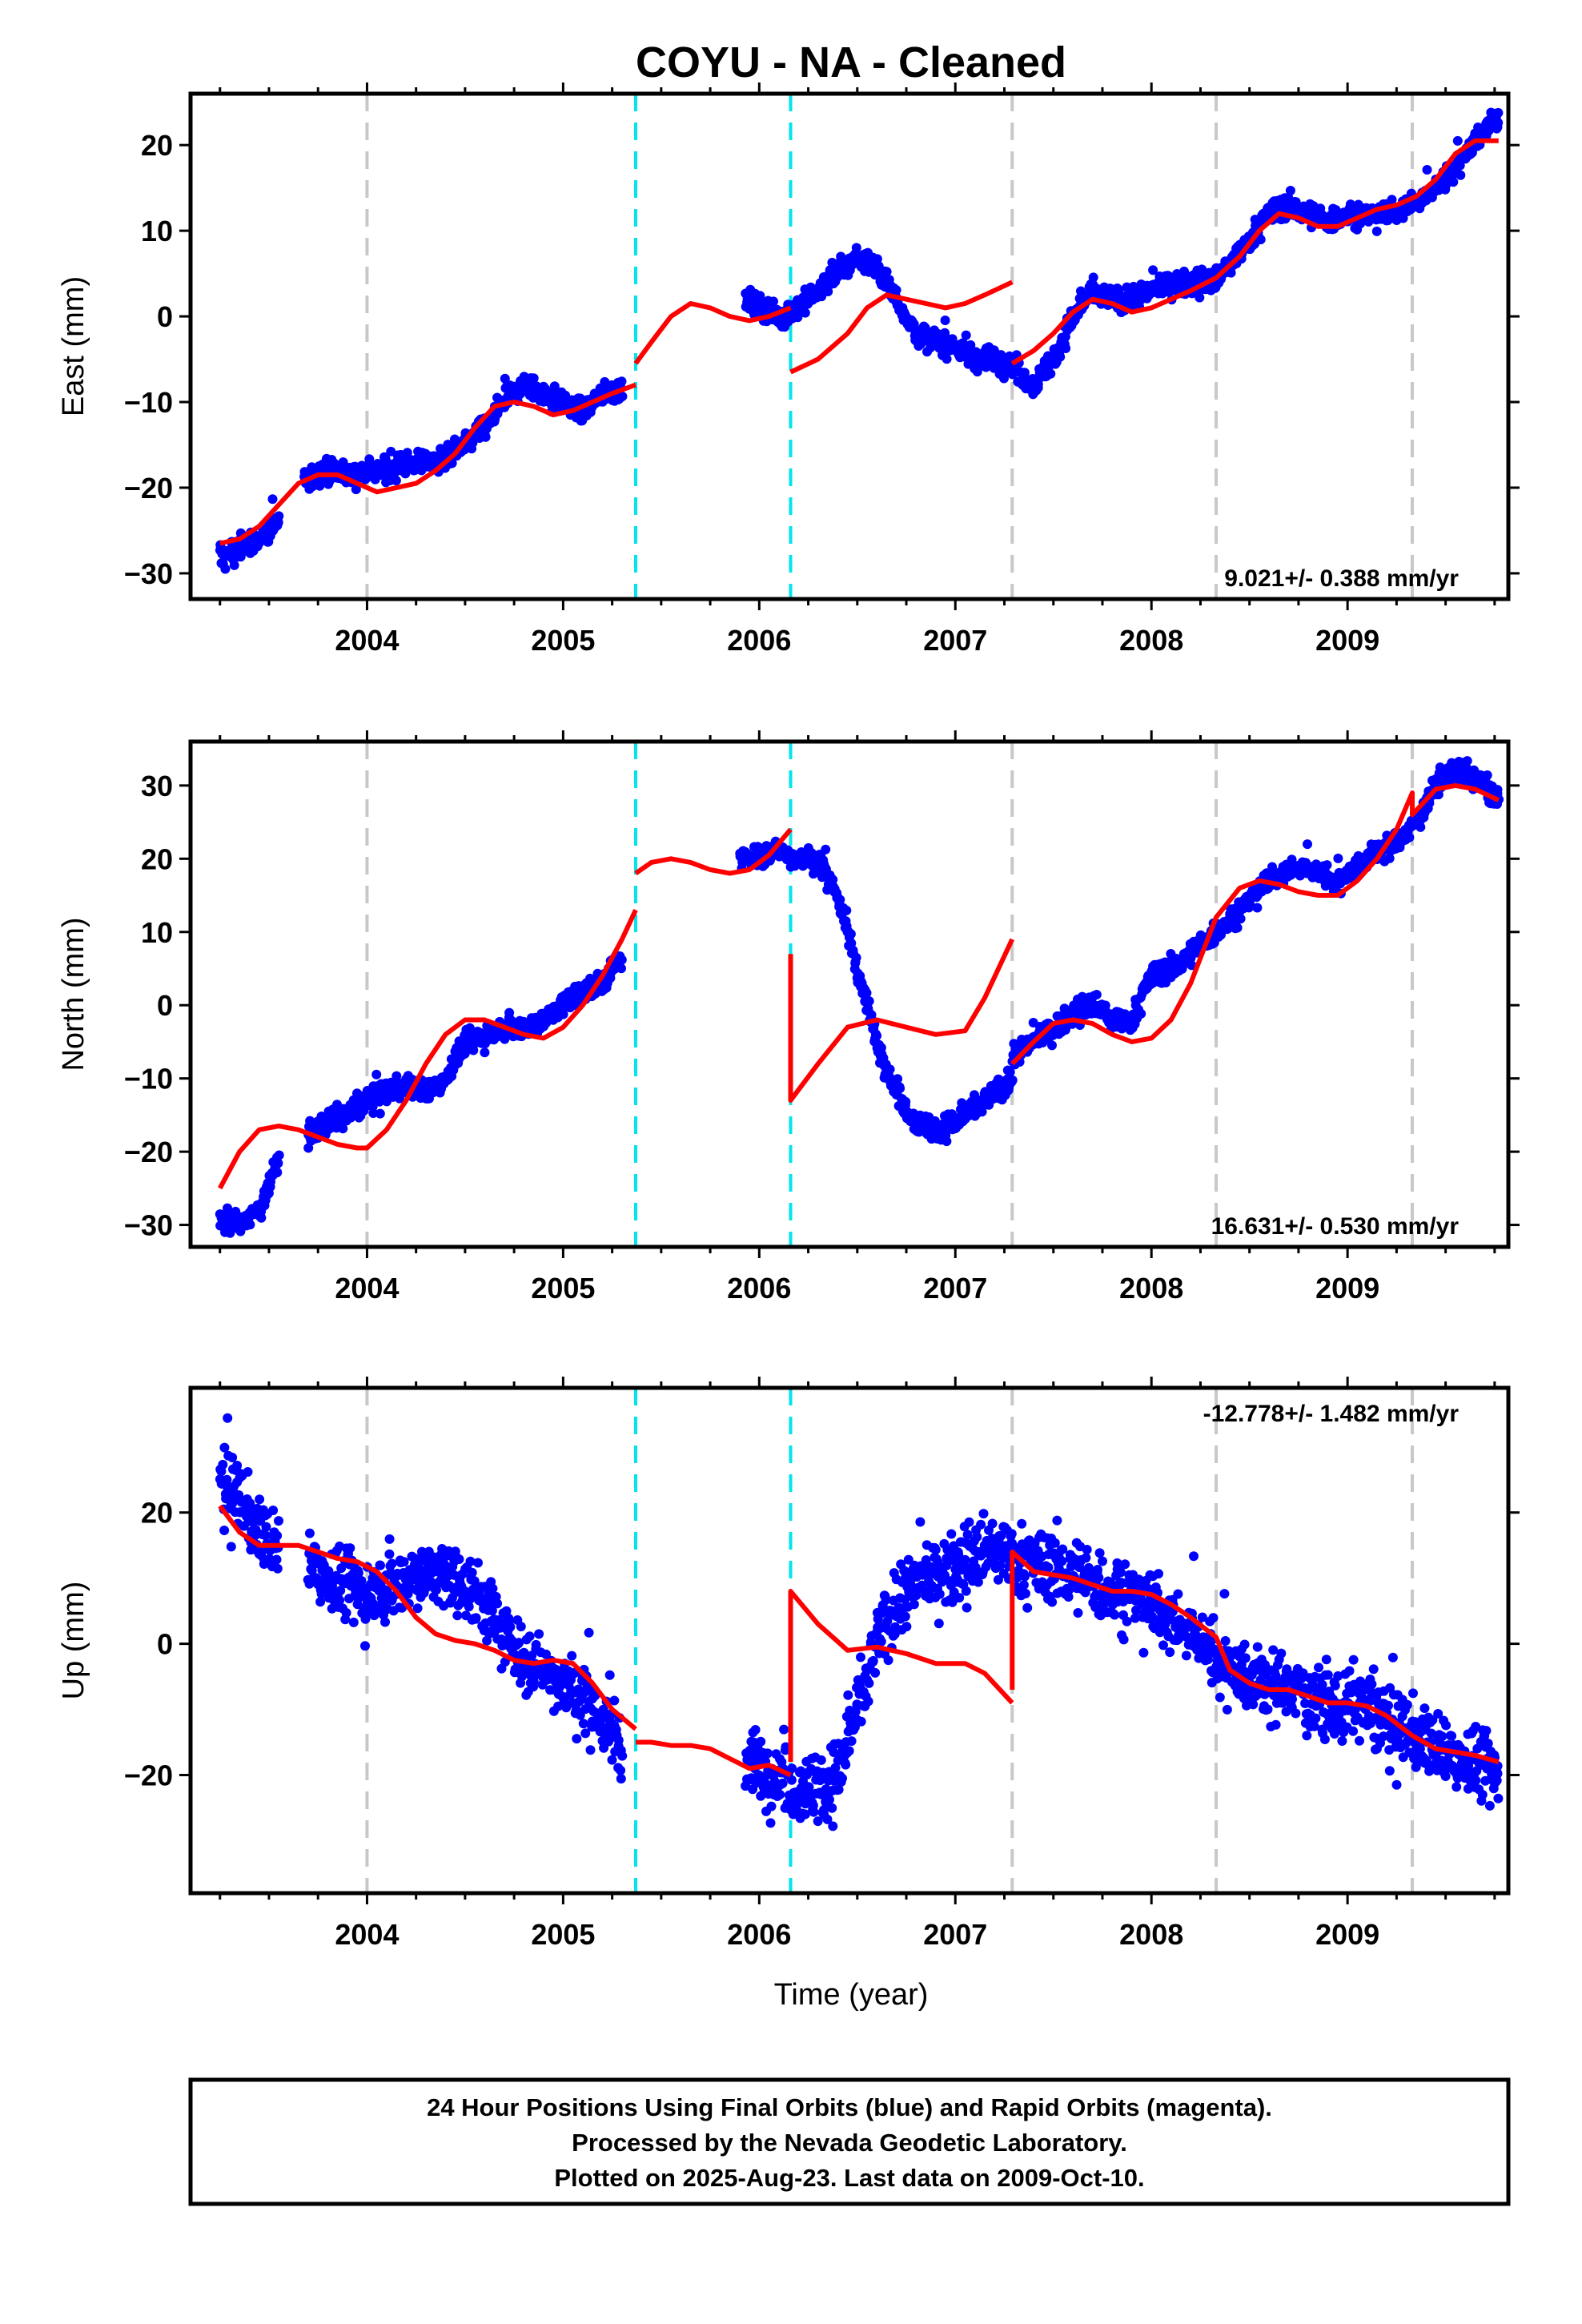 Image resolution: width=1582 pixels, height=2324 pixels. Describe the element at coordinates (1347, 1288) in the screenshot. I see `x-tick-label: 2009` at that location.